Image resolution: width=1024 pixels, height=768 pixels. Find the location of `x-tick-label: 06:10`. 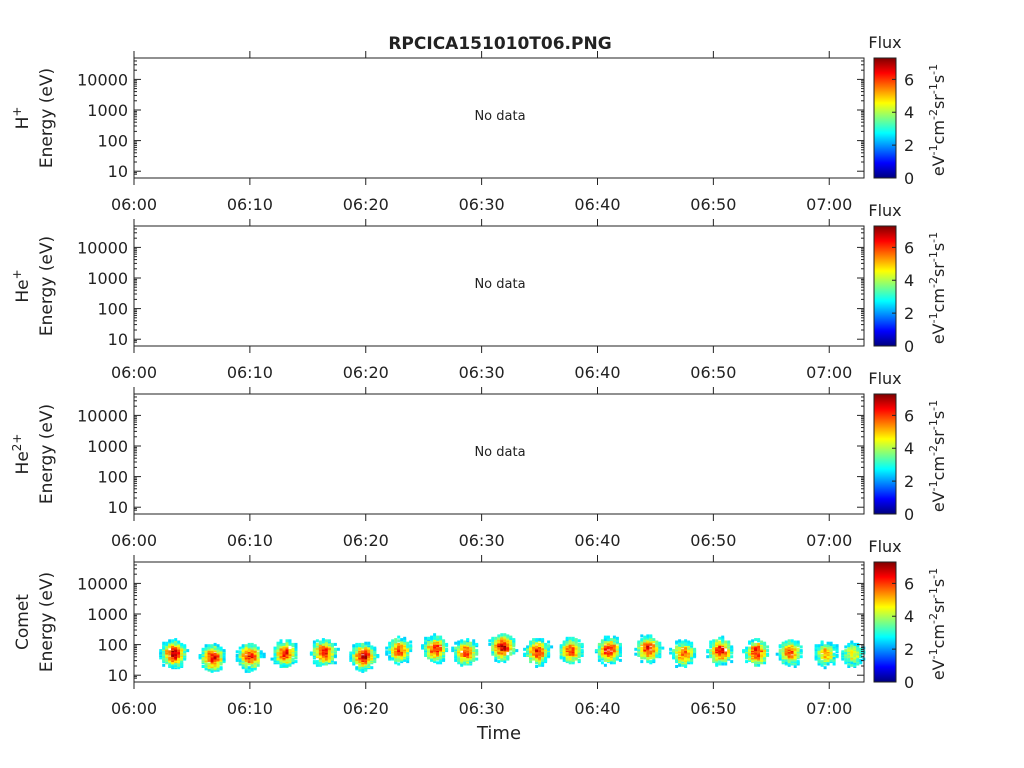

x-tick-label: 06:10 is located at coordinates (250, 204).